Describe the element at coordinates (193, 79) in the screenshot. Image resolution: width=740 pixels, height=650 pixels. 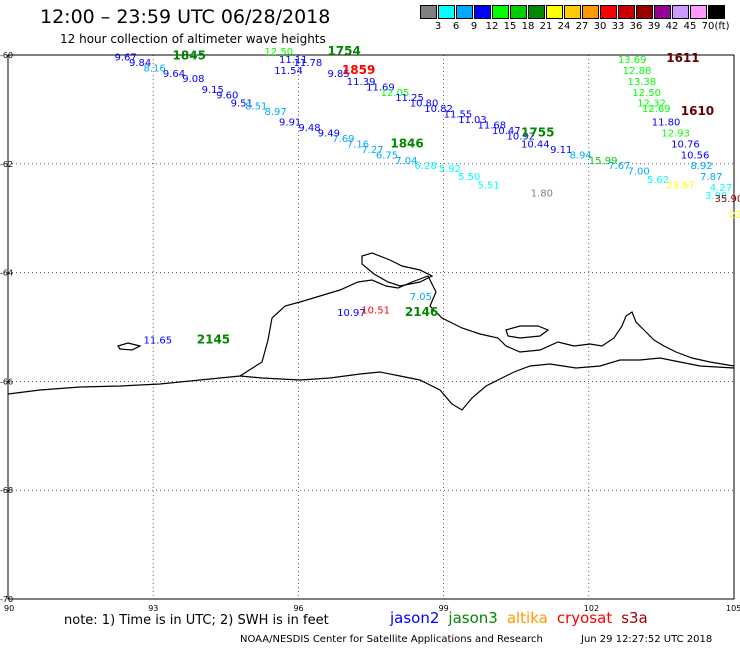
I see `wave-height-label: 9.08` at that location.